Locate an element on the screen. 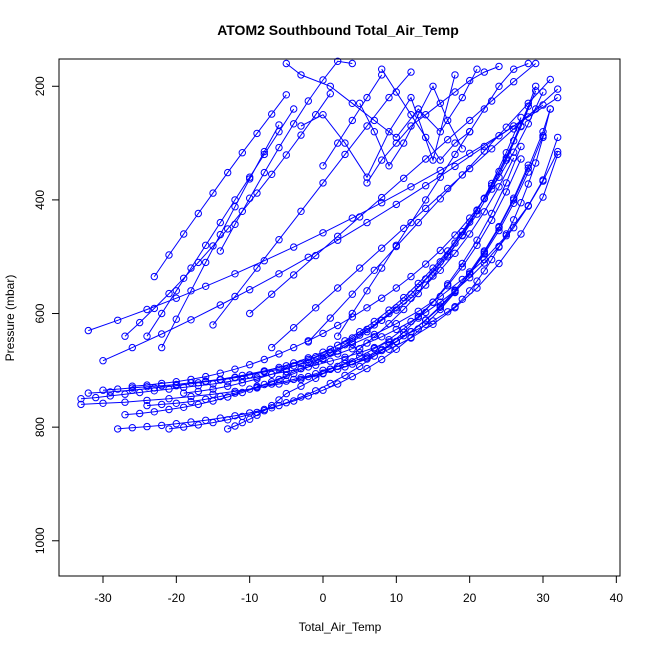 This screenshot has height=650, width=650. y-tick-label: 800 is located at coordinates (40, 427).